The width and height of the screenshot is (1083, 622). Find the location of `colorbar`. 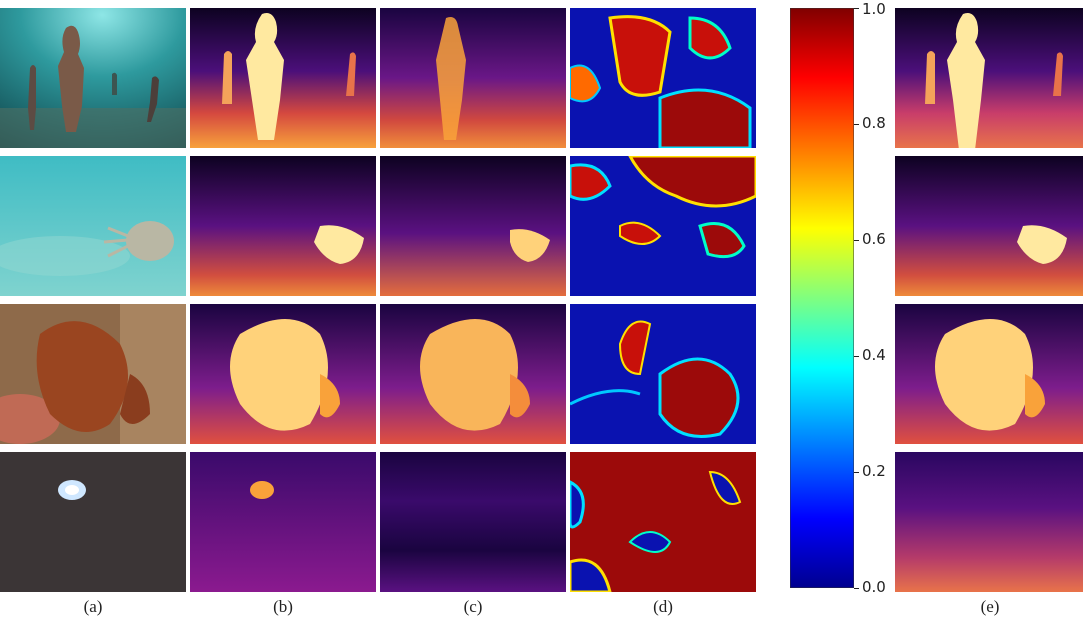

colorbar is located at coordinates (822, 298).